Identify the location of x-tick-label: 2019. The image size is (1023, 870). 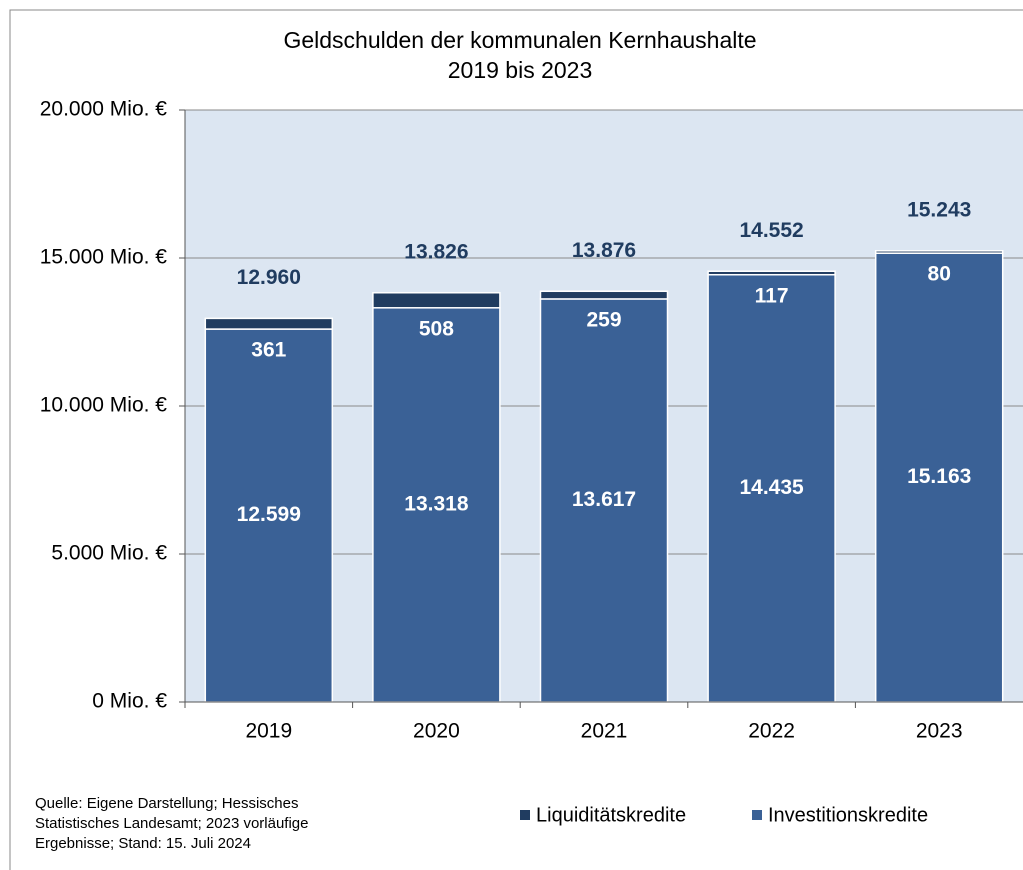
(268, 731).